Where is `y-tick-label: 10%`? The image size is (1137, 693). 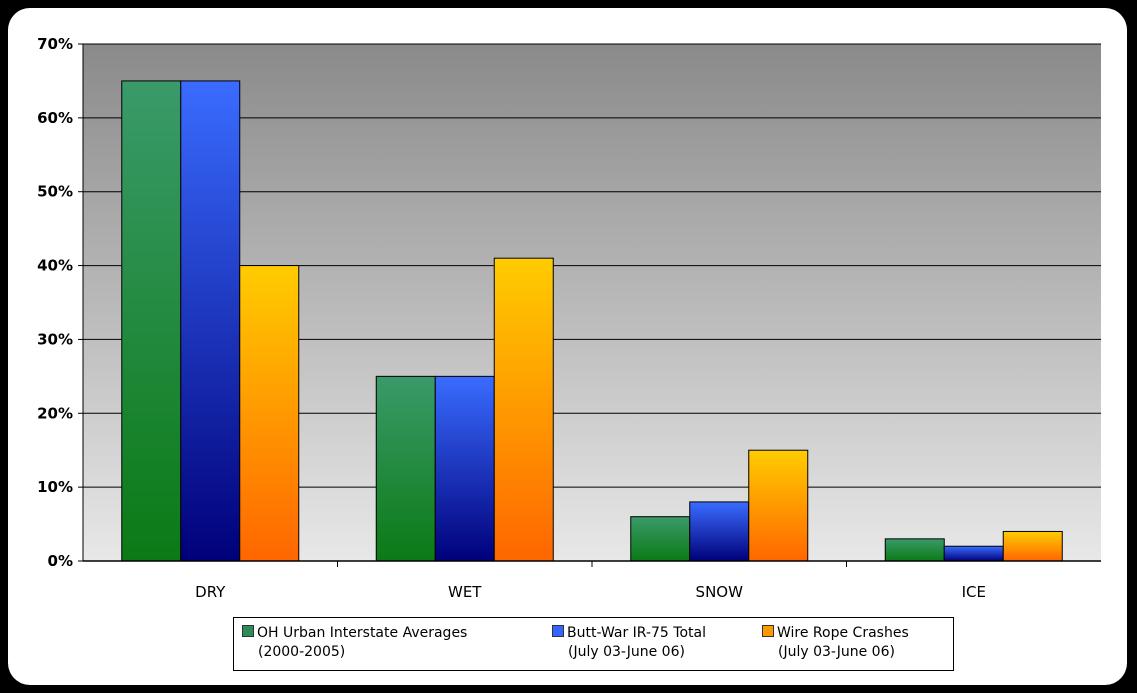
y-tick-label: 10% is located at coordinates (55, 487).